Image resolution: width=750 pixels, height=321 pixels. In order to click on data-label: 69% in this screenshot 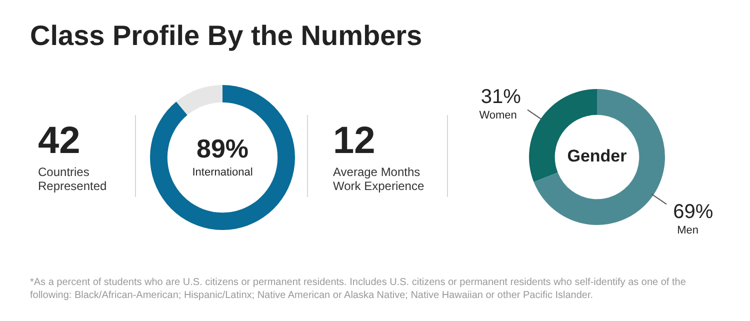, I will do `click(693, 212)`.